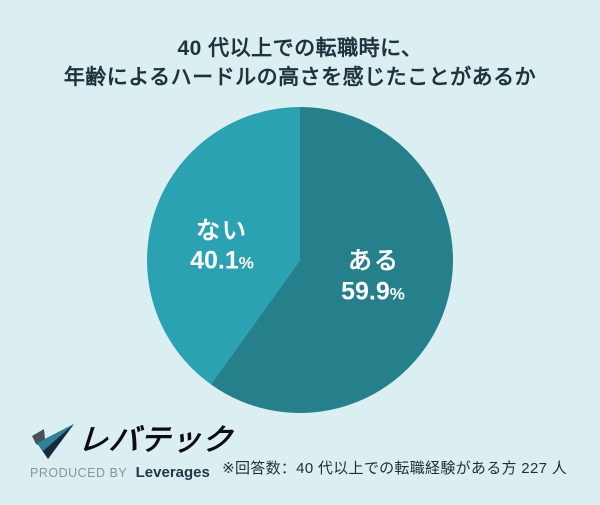  I want to click on chart-title-line1: 40 代以上での転職時に、, so click(300, 48).